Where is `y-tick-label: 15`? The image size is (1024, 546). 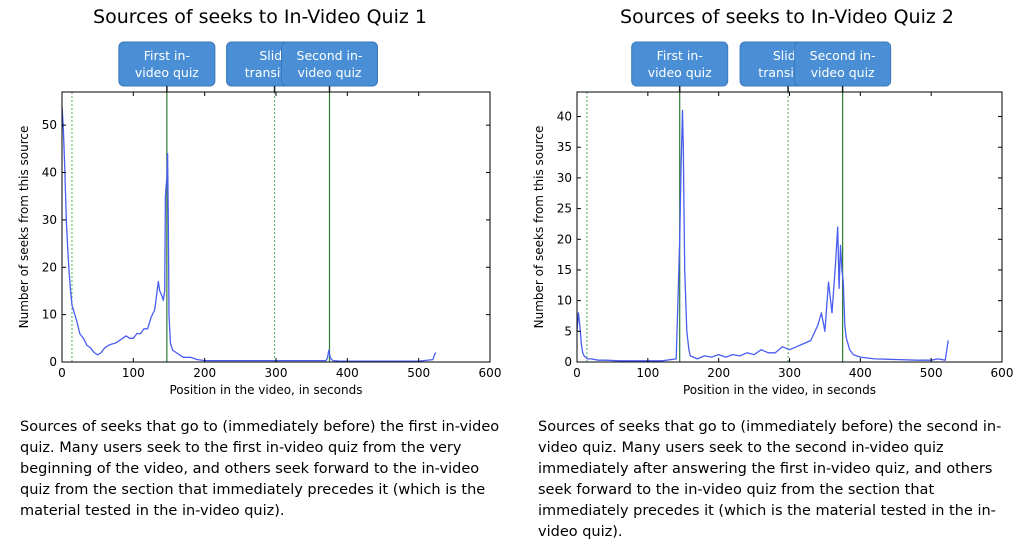
y-tick-label: 15 is located at coordinates (564, 270).